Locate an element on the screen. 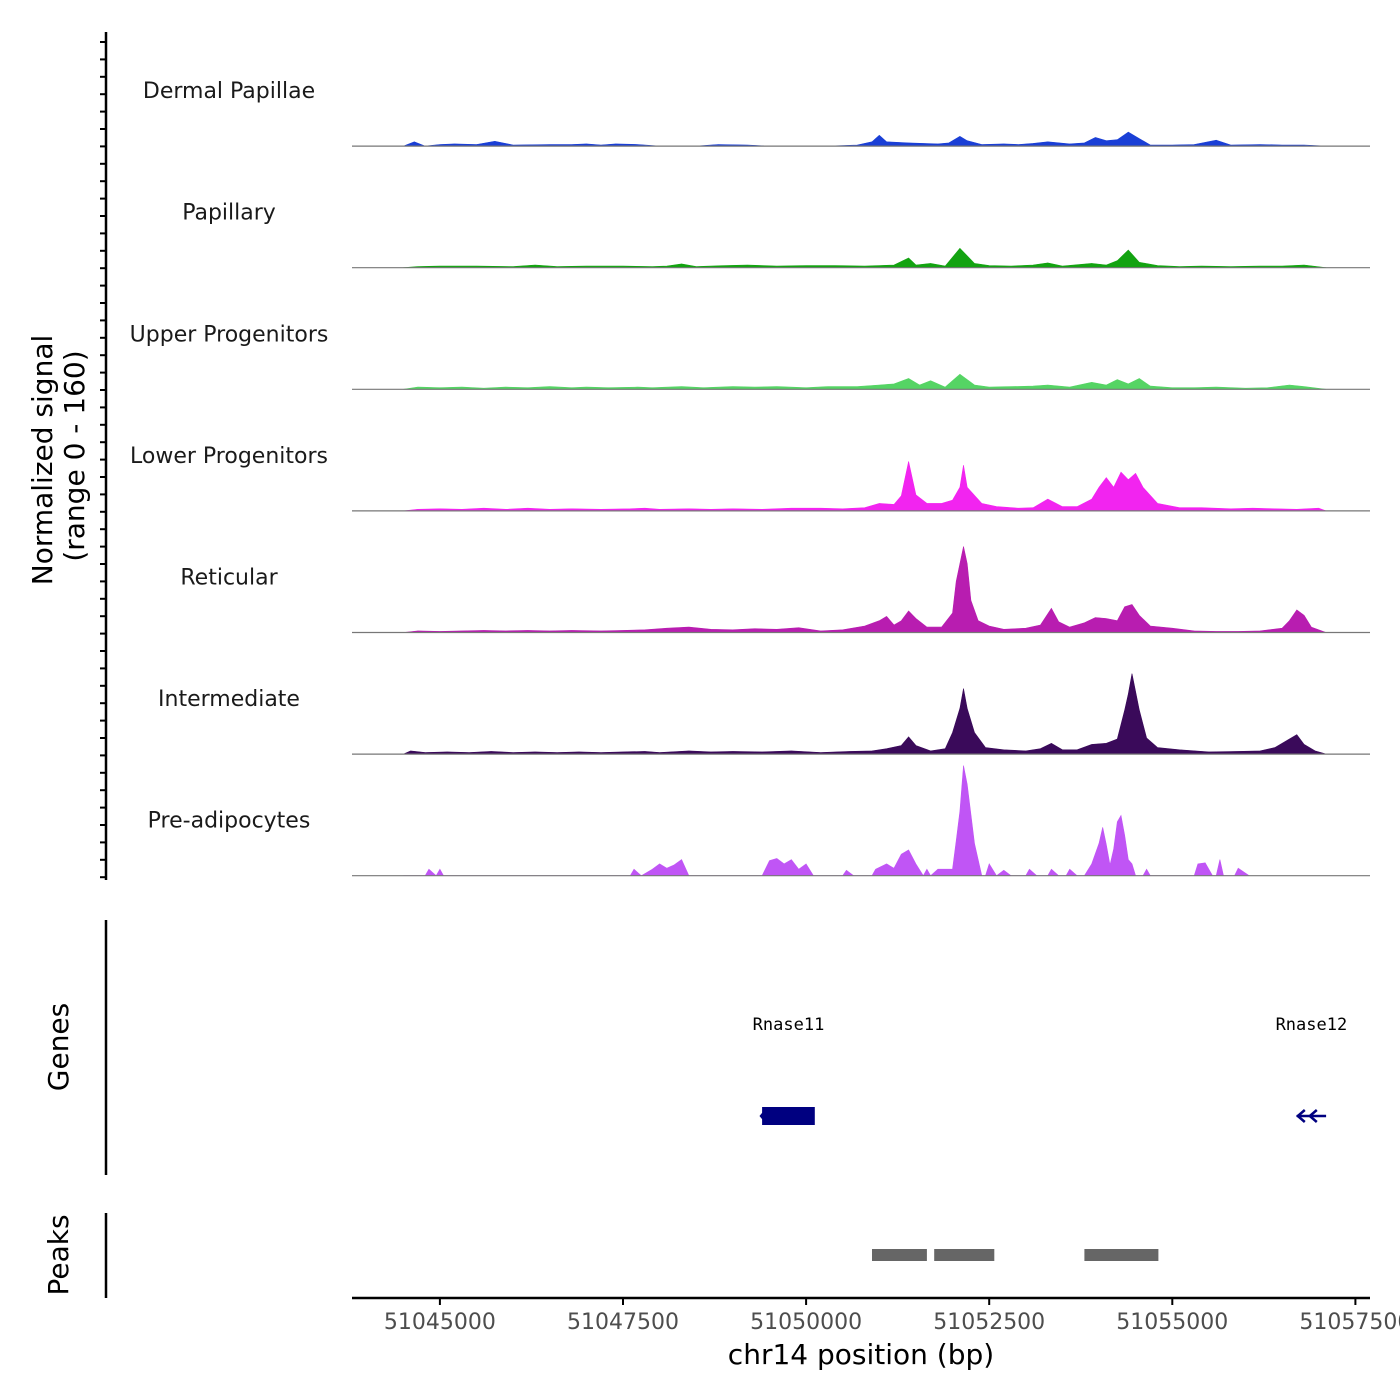 This screenshot has width=1400, height=1400. track-label: Dermal Papillae is located at coordinates (229, 91).